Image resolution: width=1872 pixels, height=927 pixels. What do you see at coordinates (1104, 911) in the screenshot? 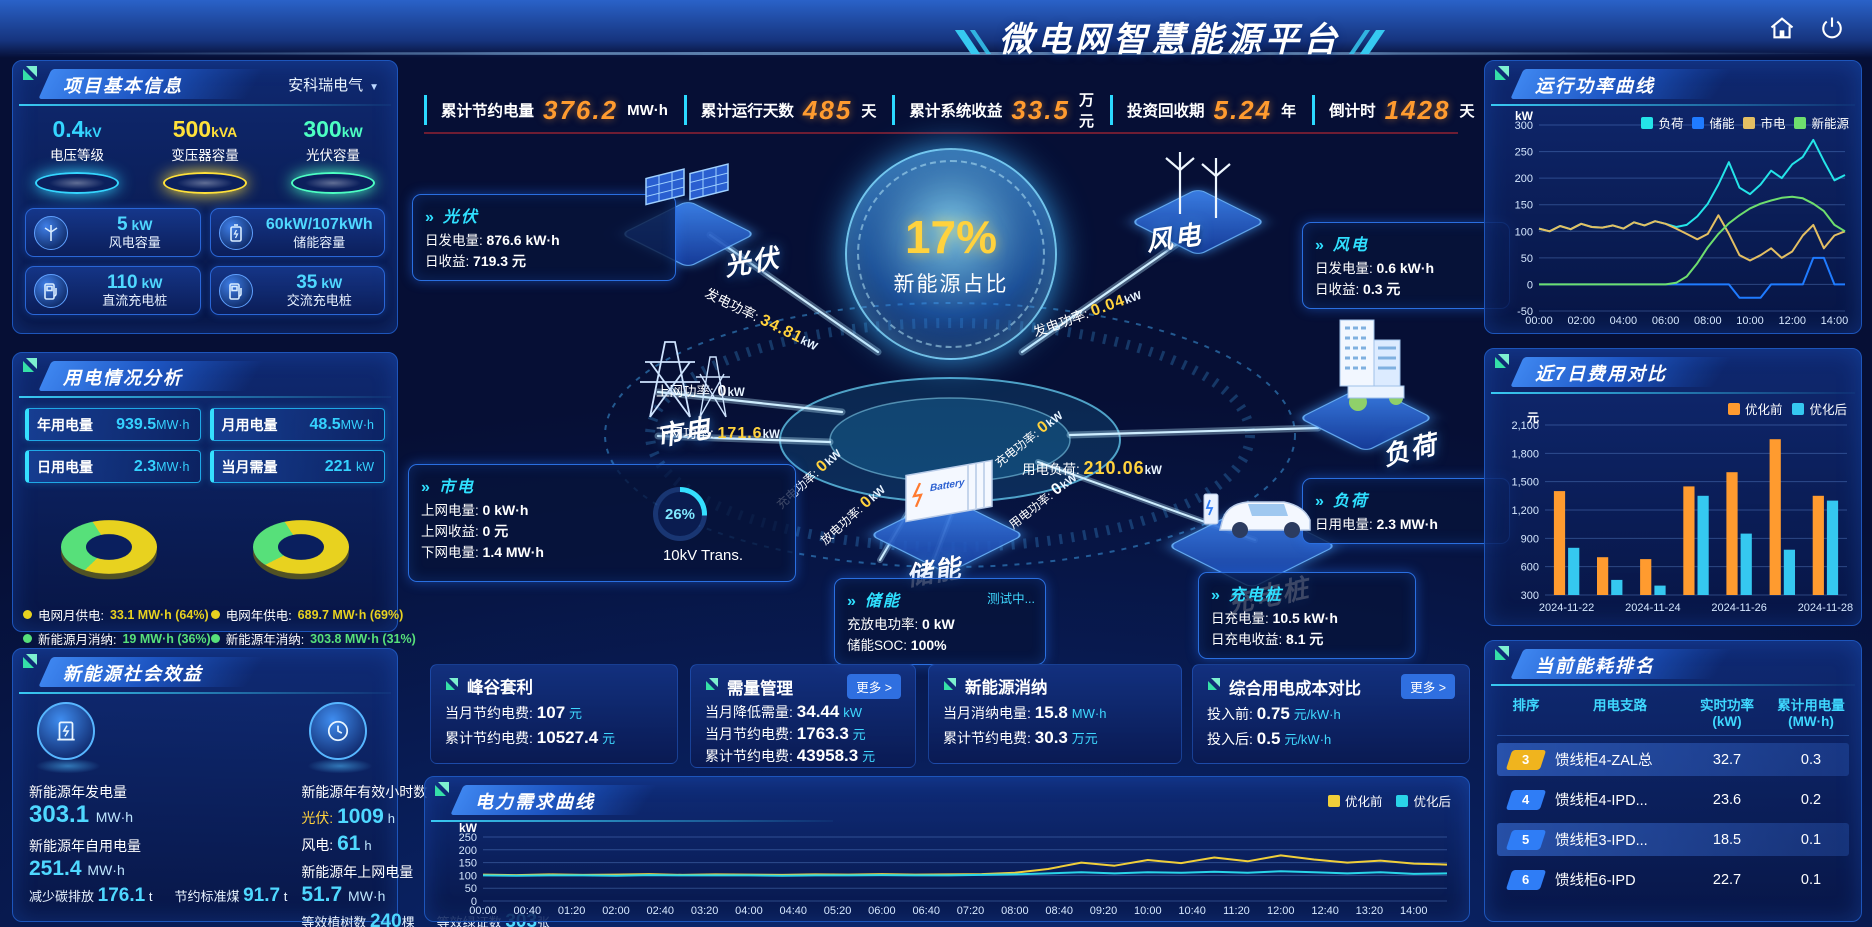
I see `svg-text: 09:20` at bounding box center [1104, 911].